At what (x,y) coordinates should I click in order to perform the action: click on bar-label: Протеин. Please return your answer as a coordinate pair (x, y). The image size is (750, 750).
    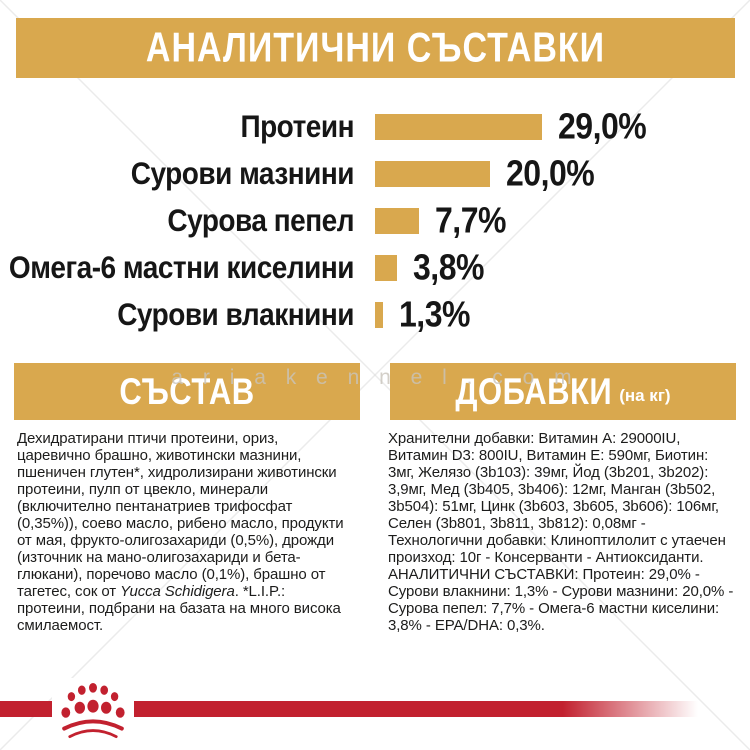
    Looking at the image, I should click on (297, 126).